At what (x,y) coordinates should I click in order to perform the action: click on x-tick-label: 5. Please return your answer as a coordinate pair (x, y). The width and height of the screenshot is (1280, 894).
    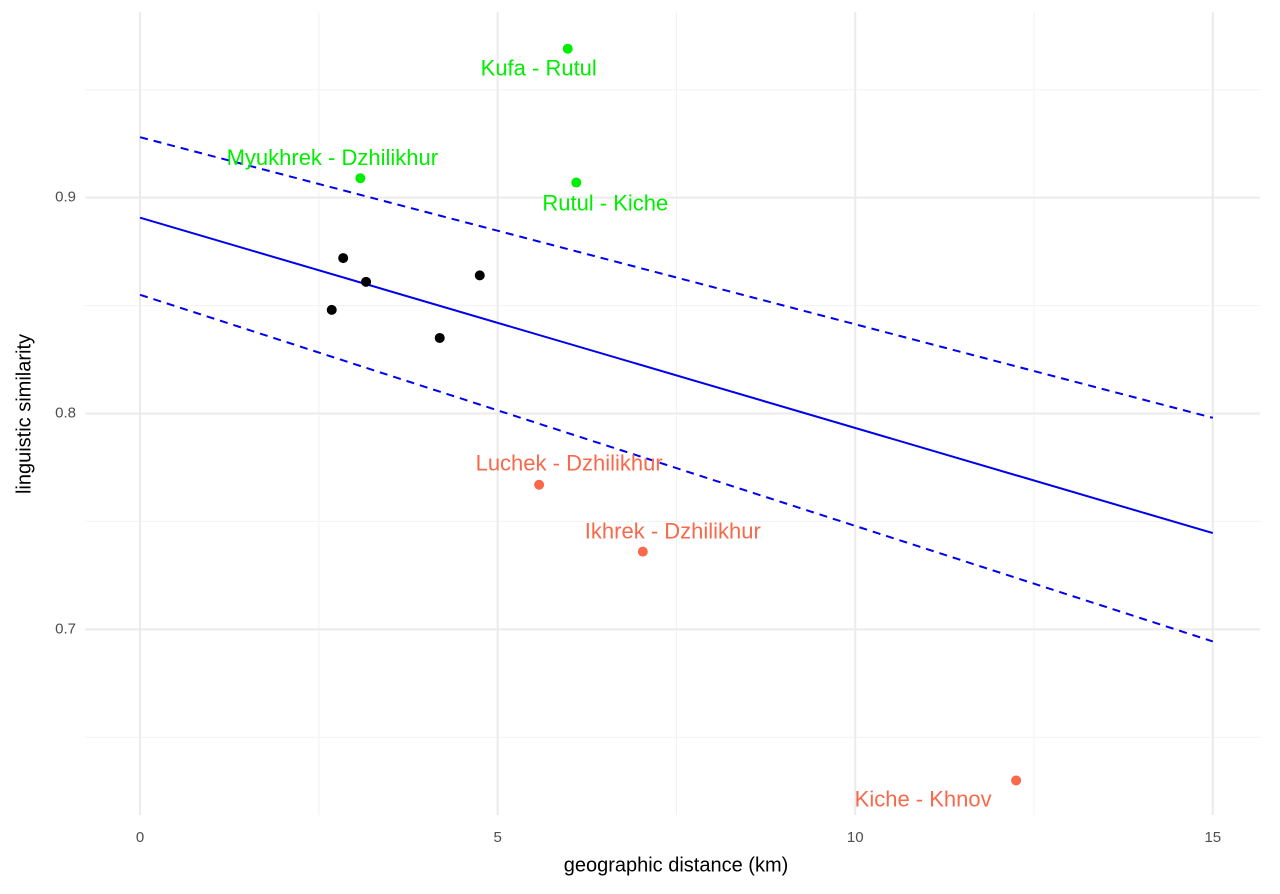
    Looking at the image, I should click on (497, 837).